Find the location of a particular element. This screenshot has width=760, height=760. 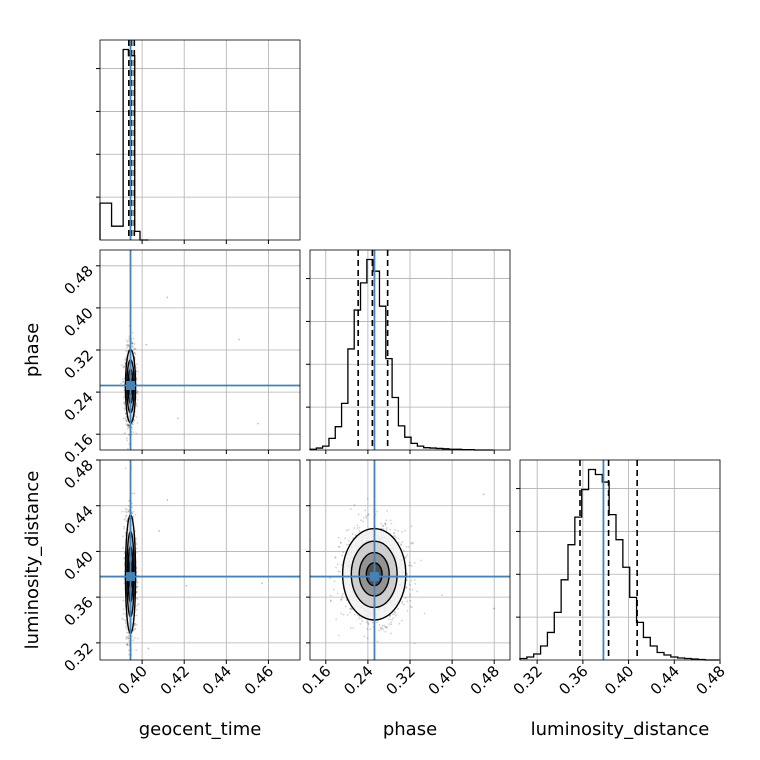

hist-step-line is located at coordinates (401, 354).